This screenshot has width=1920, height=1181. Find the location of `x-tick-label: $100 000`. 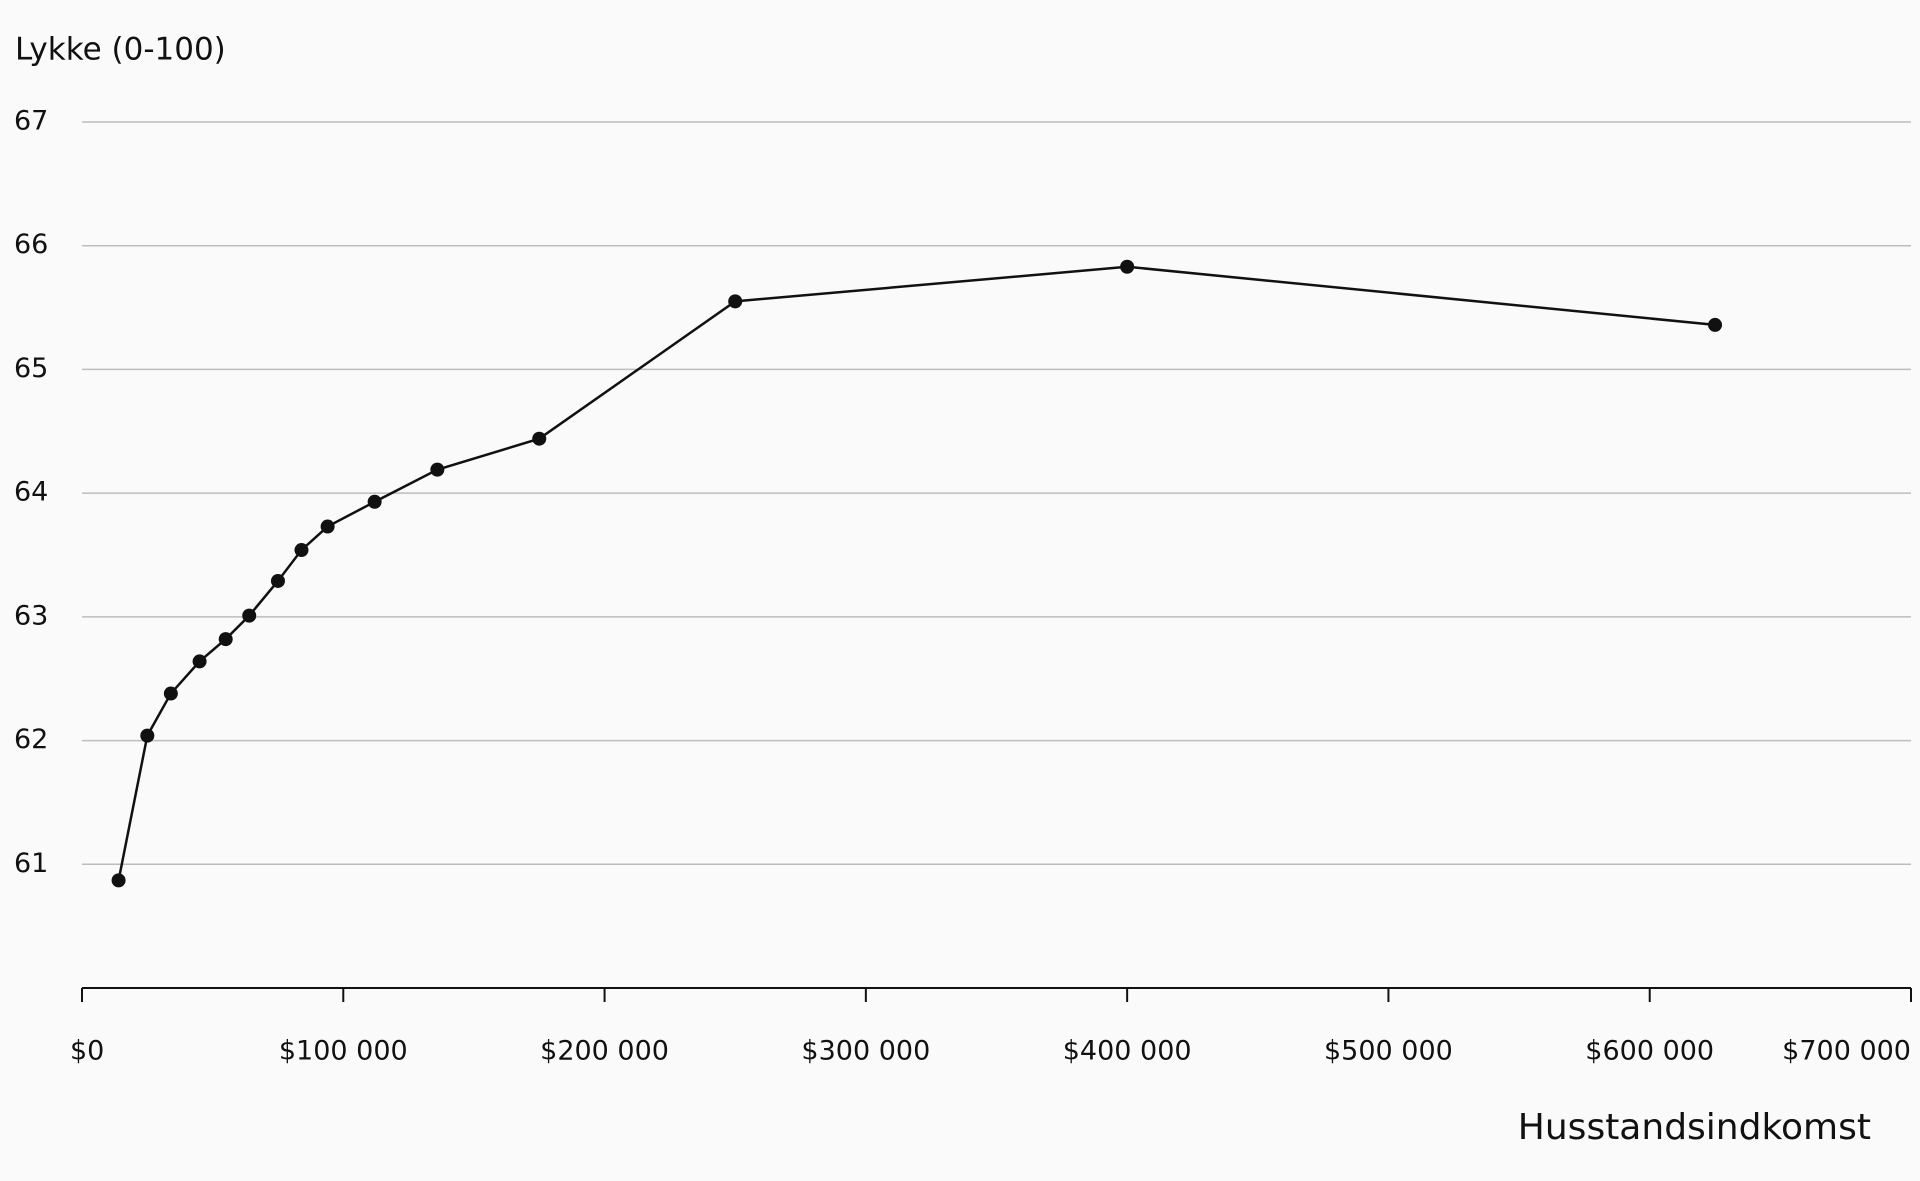

x-tick-label: $100 000 is located at coordinates (343, 1051).